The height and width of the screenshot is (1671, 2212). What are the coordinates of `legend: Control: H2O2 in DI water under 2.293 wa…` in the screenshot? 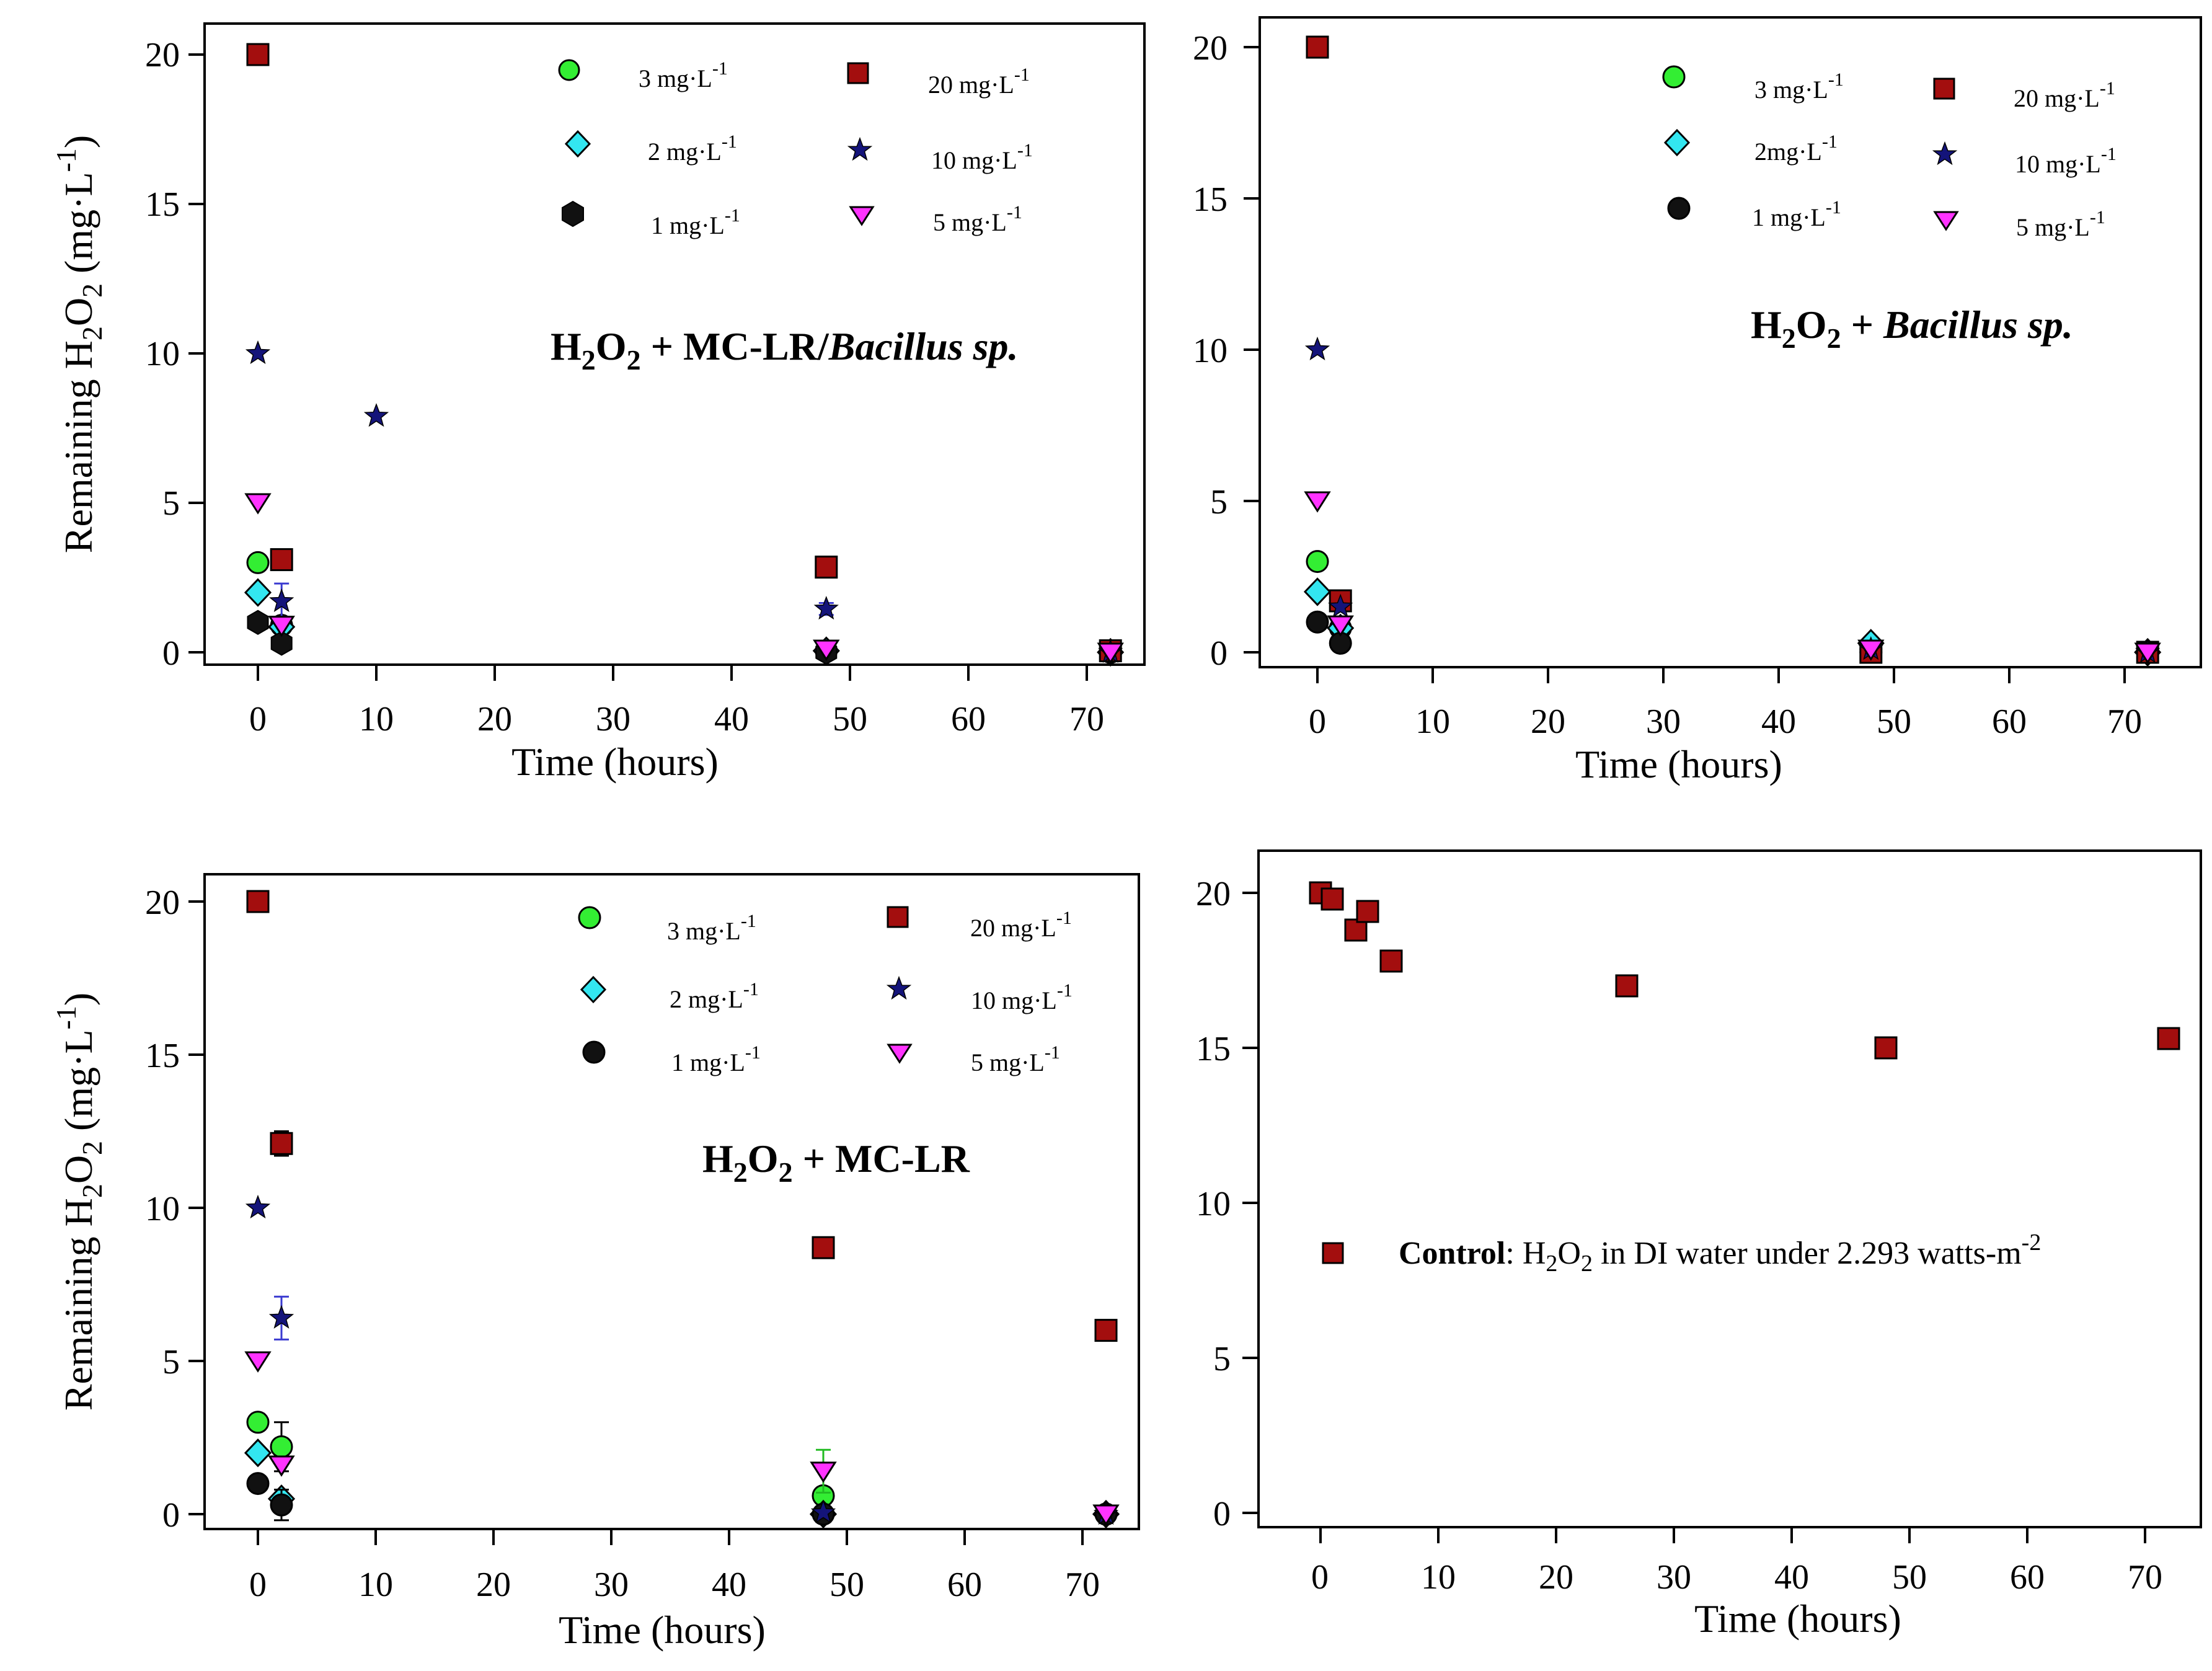 It's located at (1681, 1254).